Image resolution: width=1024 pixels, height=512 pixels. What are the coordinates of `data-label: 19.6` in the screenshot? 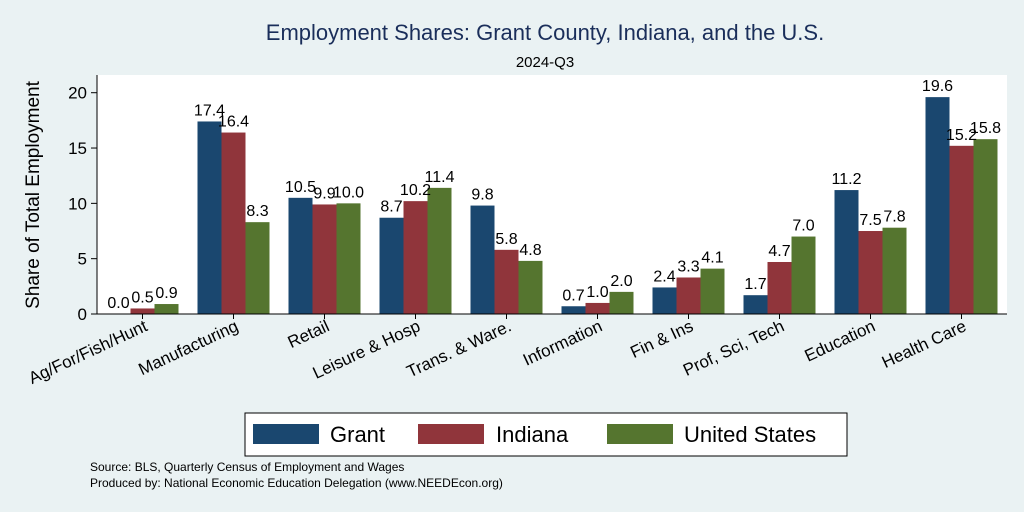 It's located at (937, 86).